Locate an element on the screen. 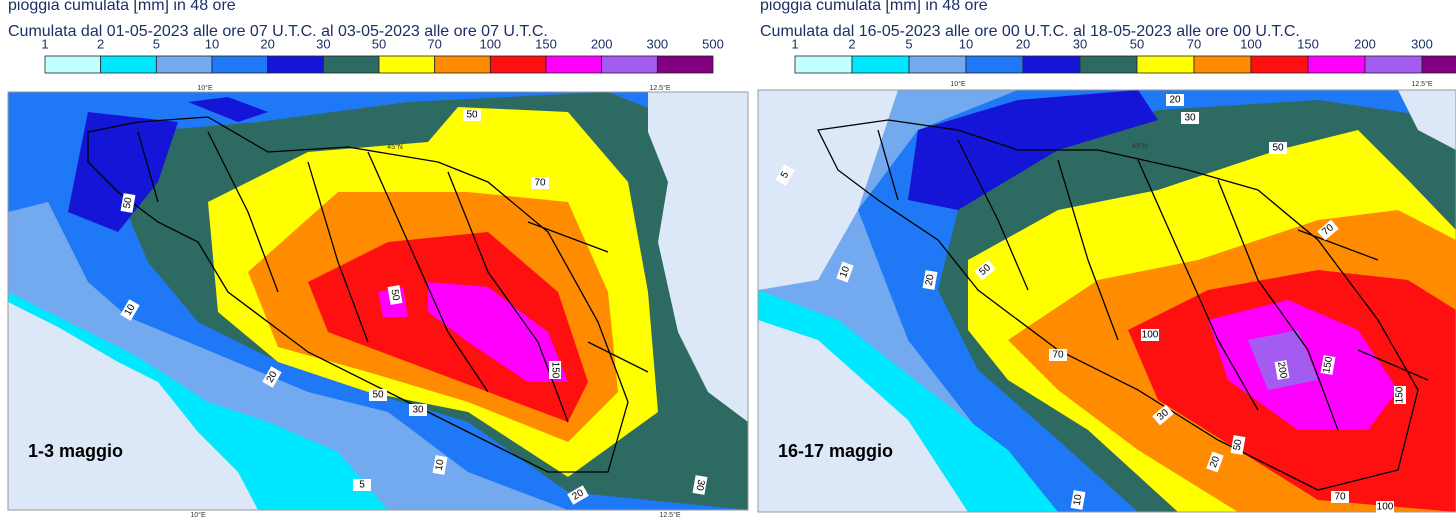 The width and height of the screenshot is (1456, 519). contour-label: 200 is located at coordinates (1282, 370).